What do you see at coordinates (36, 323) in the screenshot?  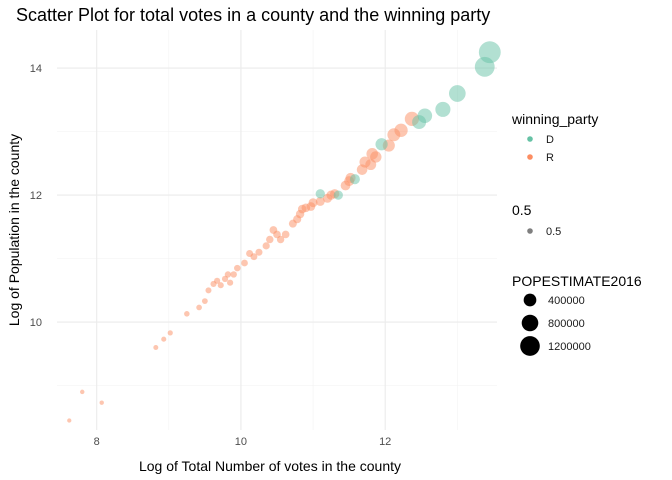 I see `y-tick-label: 10` at bounding box center [36, 323].